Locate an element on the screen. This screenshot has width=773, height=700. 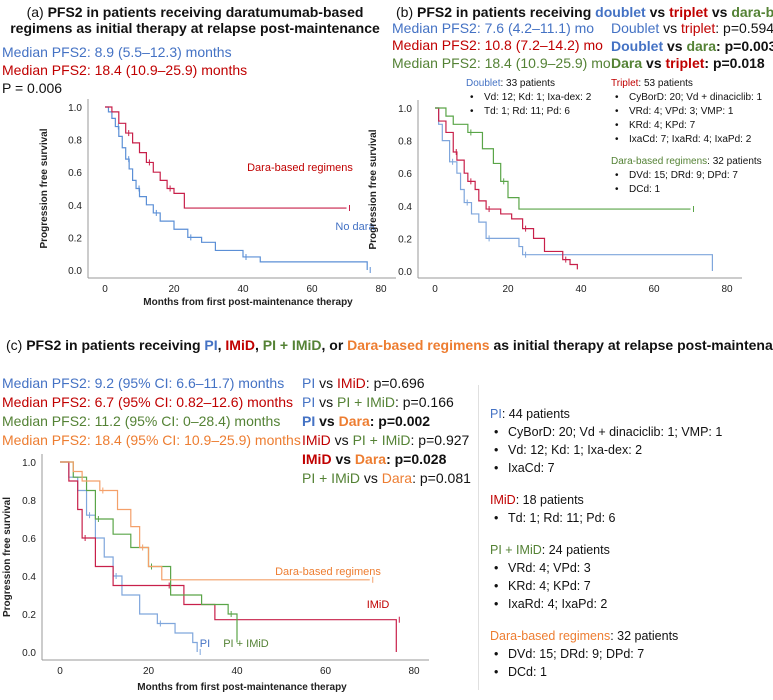
group-name: PI + IMiD is located at coordinates (516, 550).